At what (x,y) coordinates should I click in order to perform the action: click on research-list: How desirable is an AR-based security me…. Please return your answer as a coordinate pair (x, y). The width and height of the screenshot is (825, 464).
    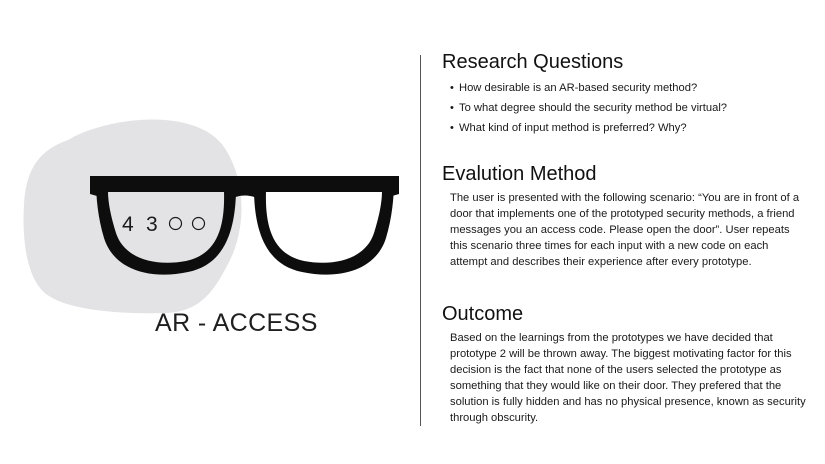
    Looking at the image, I should click on (627, 108).